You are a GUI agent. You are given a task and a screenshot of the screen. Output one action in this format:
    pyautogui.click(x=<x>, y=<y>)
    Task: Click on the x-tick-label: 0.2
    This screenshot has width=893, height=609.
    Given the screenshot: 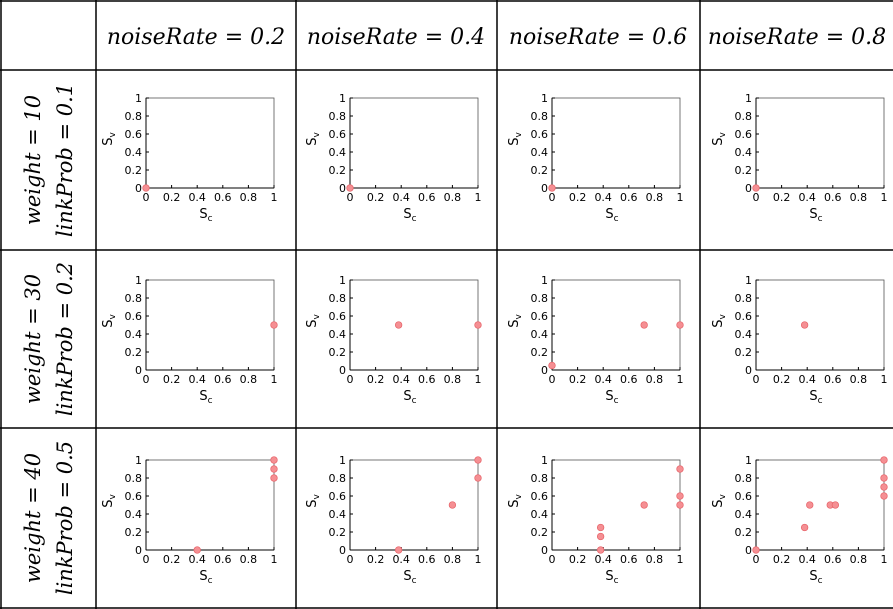 What is the action you would take?
    pyautogui.click(x=782, y=559)
    